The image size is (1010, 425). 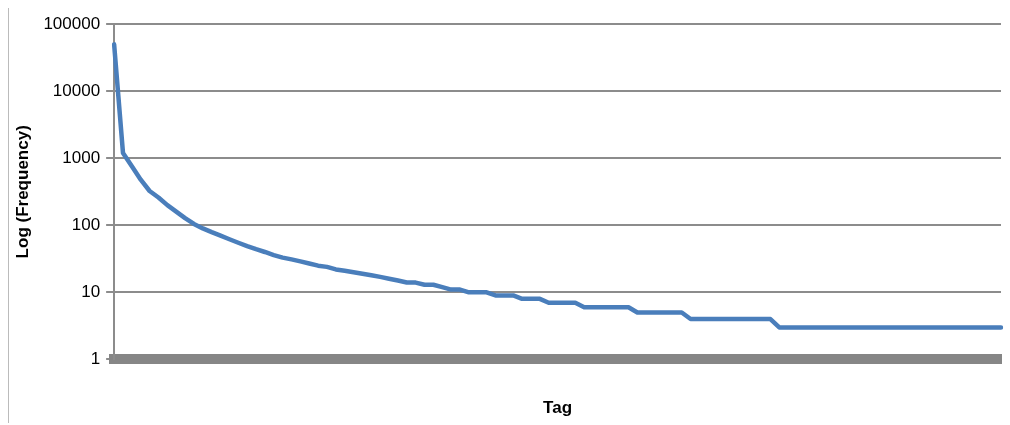 I want to click on y-axis-title: Log (Frequency), so click(x=22, y=192).